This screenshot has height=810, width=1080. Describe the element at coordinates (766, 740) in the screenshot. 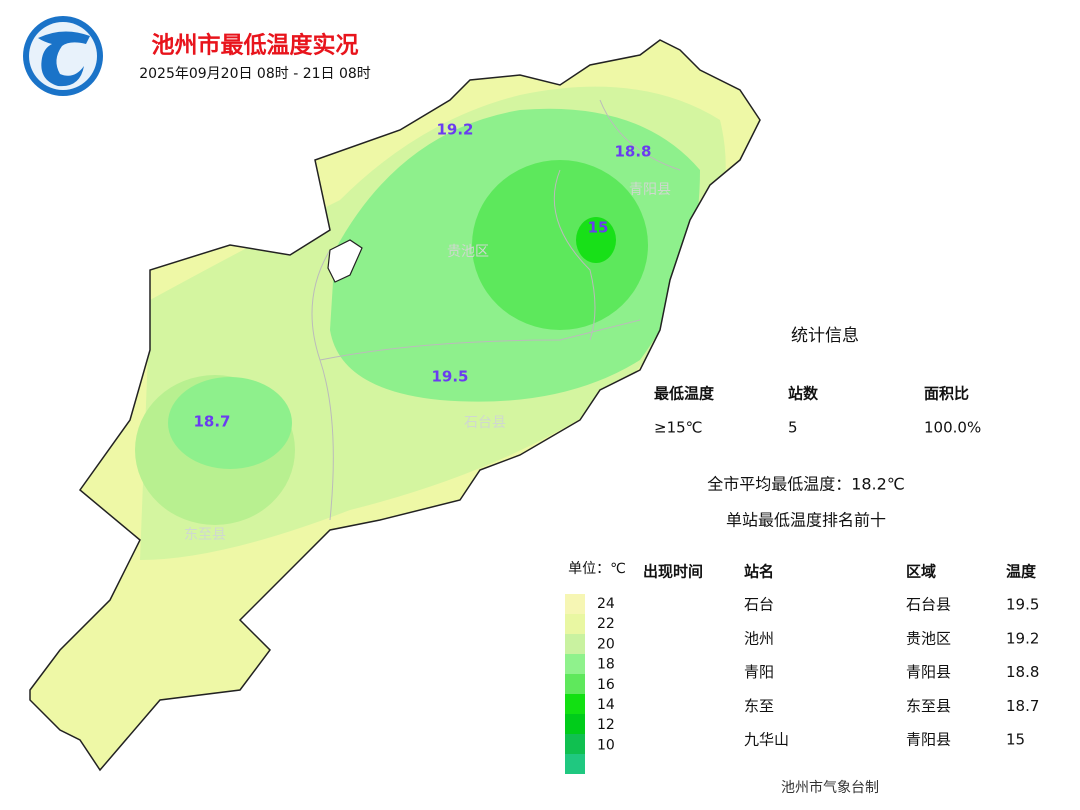

I see `ranking-cell: 九华山` at that location.